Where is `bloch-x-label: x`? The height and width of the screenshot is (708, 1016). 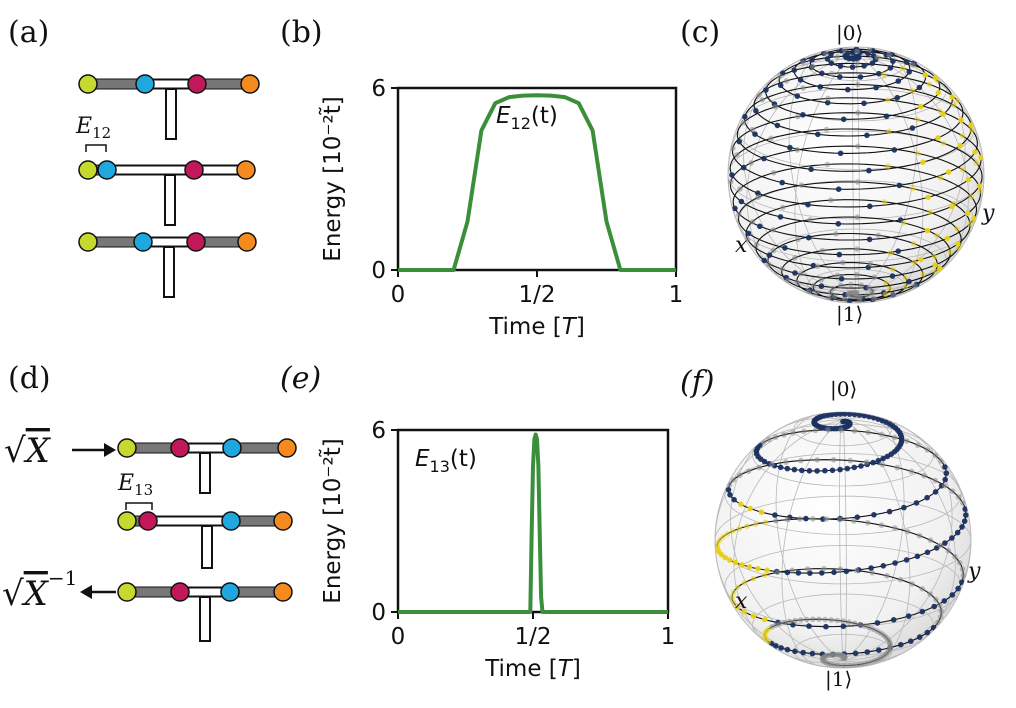
bloch-x-label: x is located at coordinates (741, 601).